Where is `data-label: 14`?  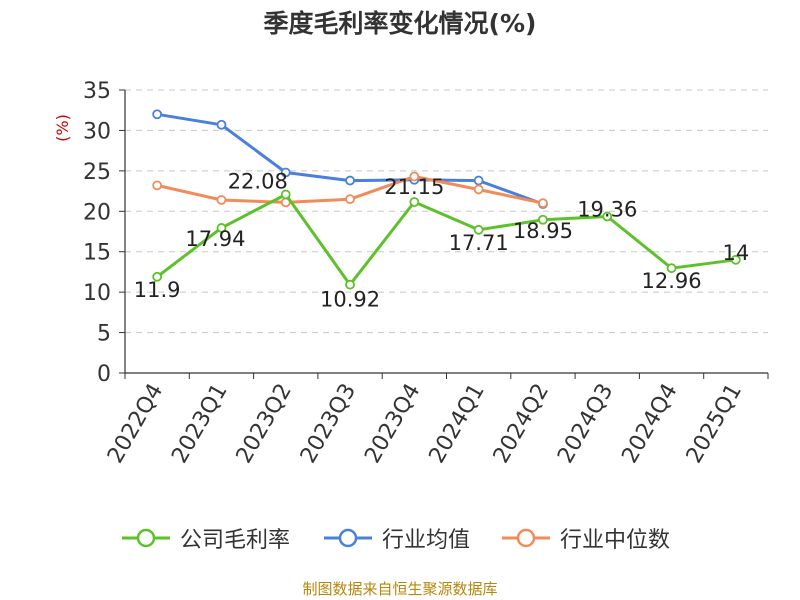 data-label: 14 is located at coordinates (735, 253).